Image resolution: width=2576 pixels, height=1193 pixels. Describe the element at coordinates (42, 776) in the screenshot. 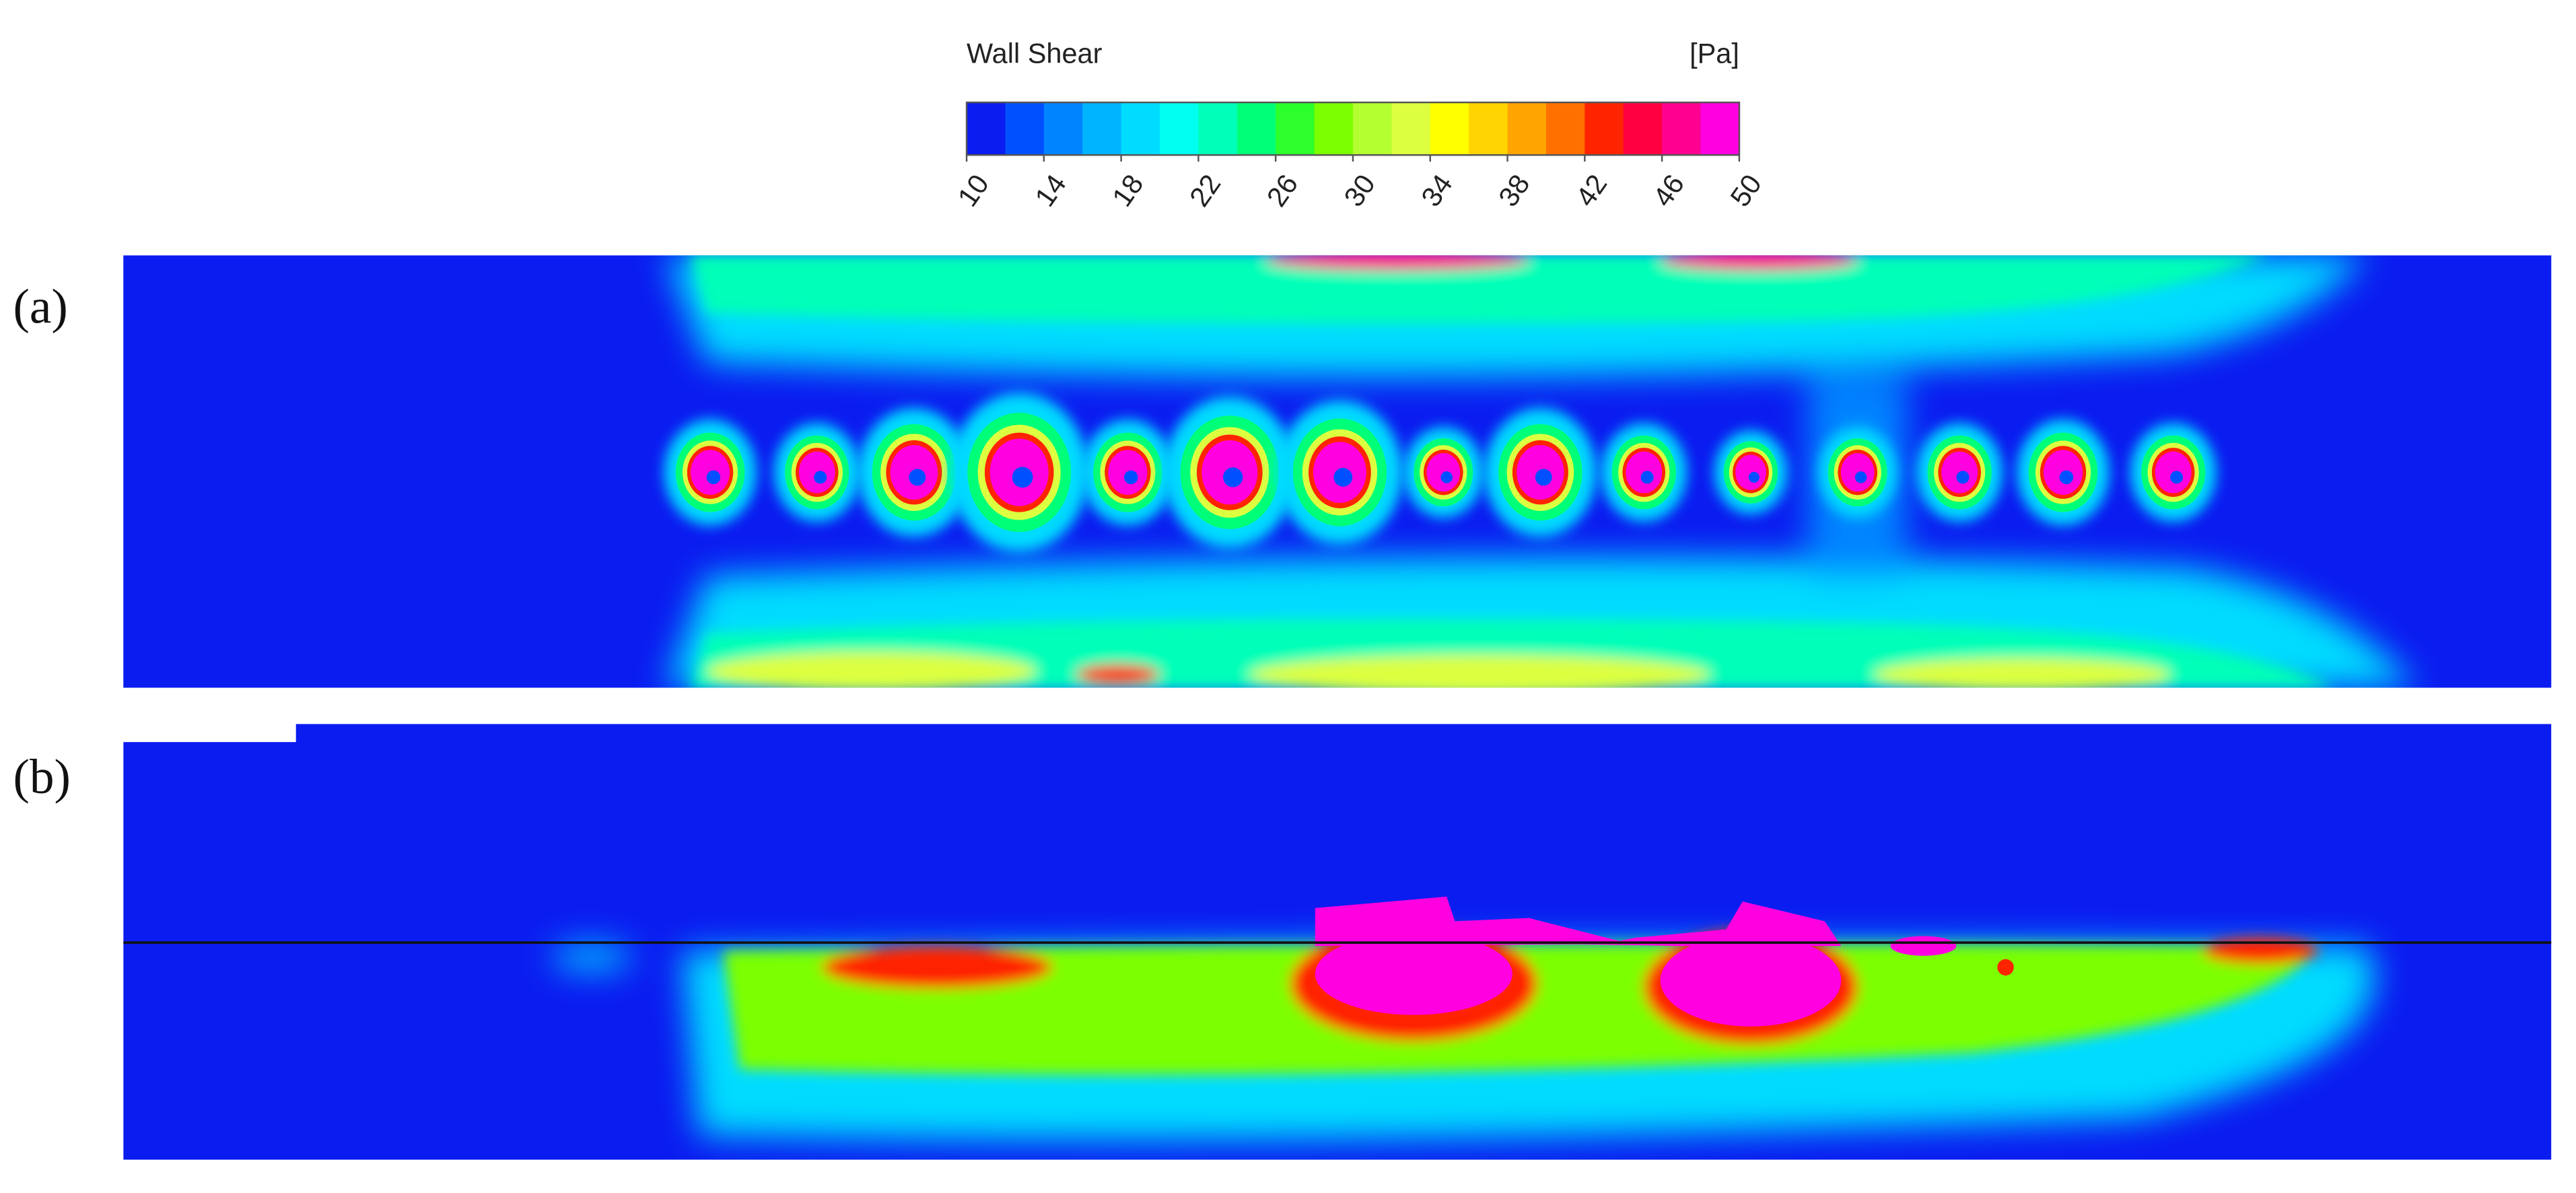

I see `panel-label: (b)` at that location.